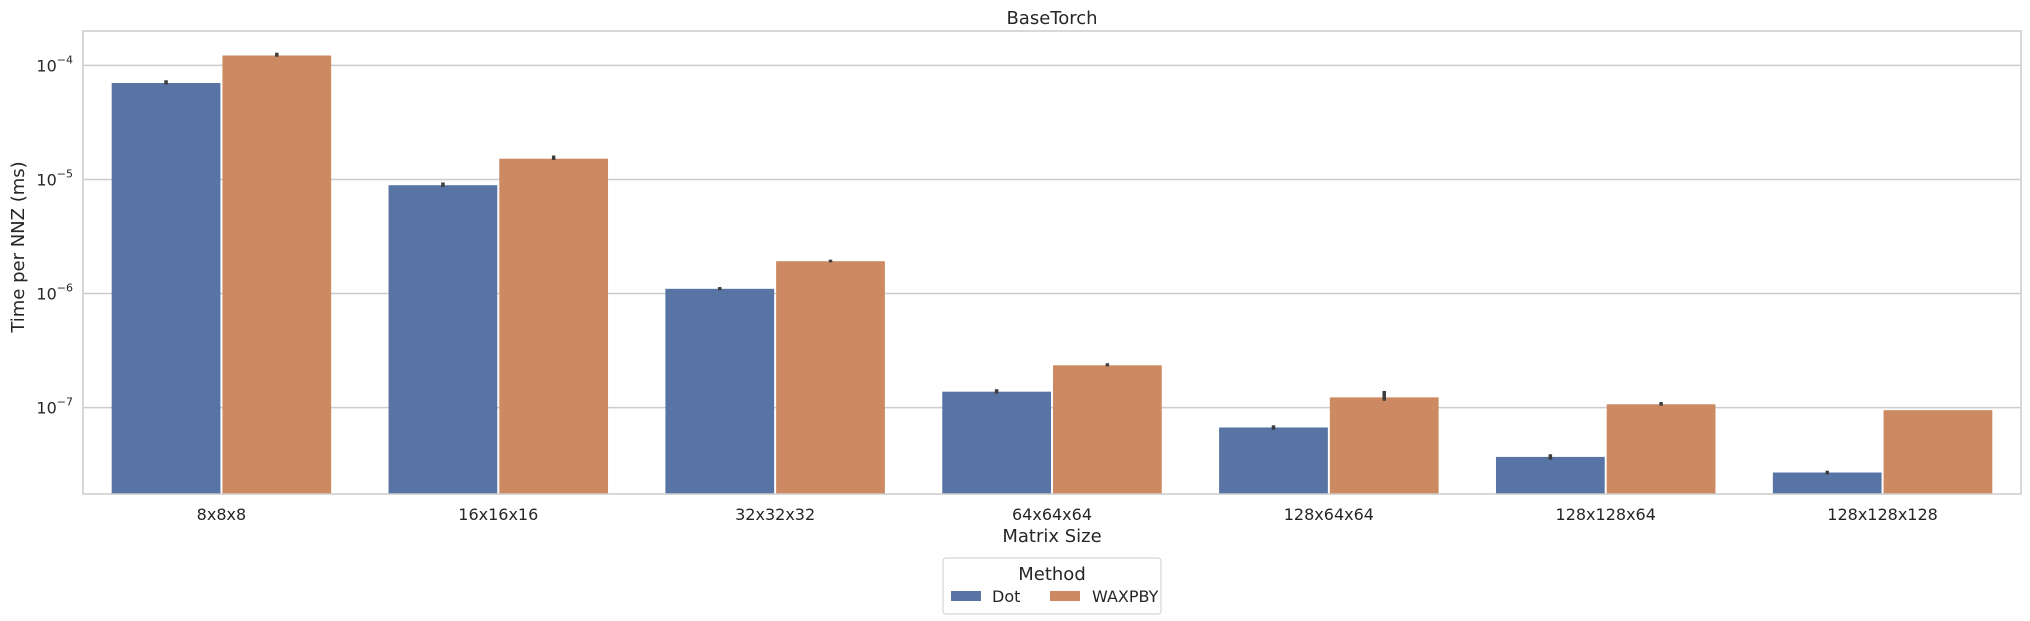 The image size is (2030, 621). Describe the element at coordinates (54, 293) in the screenshot. I see `y-tick-label: 10⁻⁶` at that location.